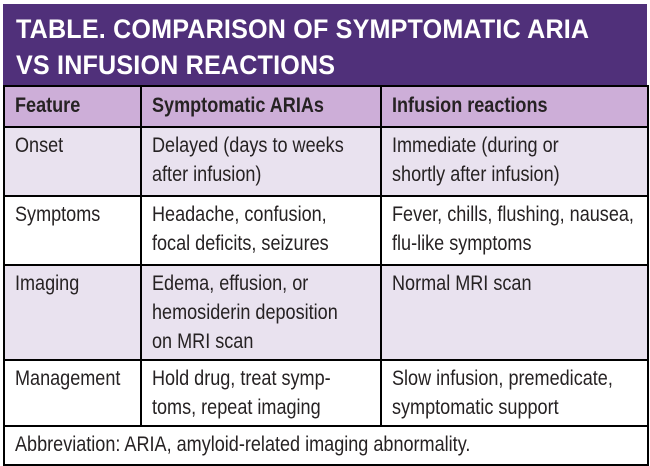 The image size is (650, 466). Describe the element at coordinates (72, 106) in the screenshot. I see `header-feature: Feature` at that location.